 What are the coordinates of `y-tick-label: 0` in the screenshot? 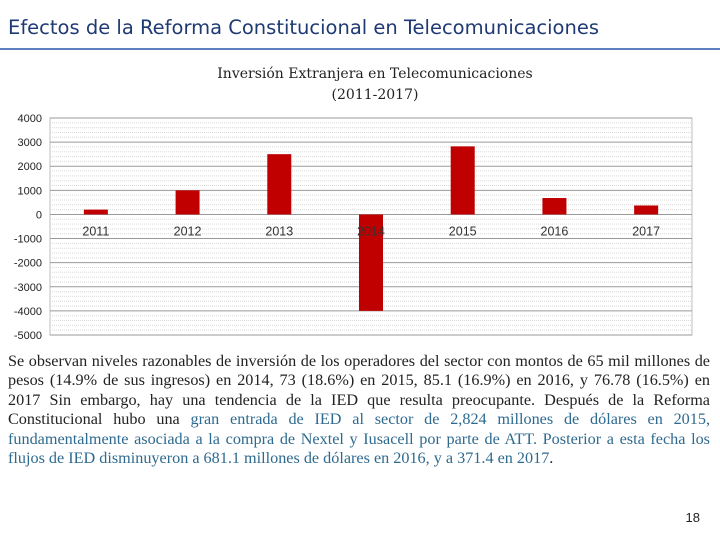 It's located at (39, 215).